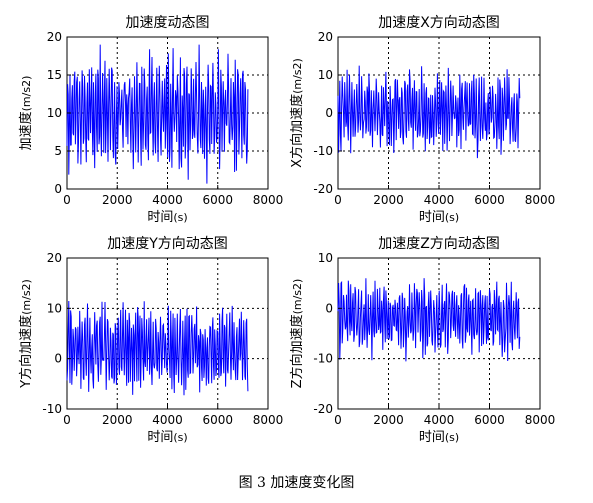 Image resolution: width=593 pixels, height=503 pixels. What do you see at coordinates (296, 483) in the screenshot?
I see `figure-caption: 图 3 加速度变化图` at bounding box center [296, 483].